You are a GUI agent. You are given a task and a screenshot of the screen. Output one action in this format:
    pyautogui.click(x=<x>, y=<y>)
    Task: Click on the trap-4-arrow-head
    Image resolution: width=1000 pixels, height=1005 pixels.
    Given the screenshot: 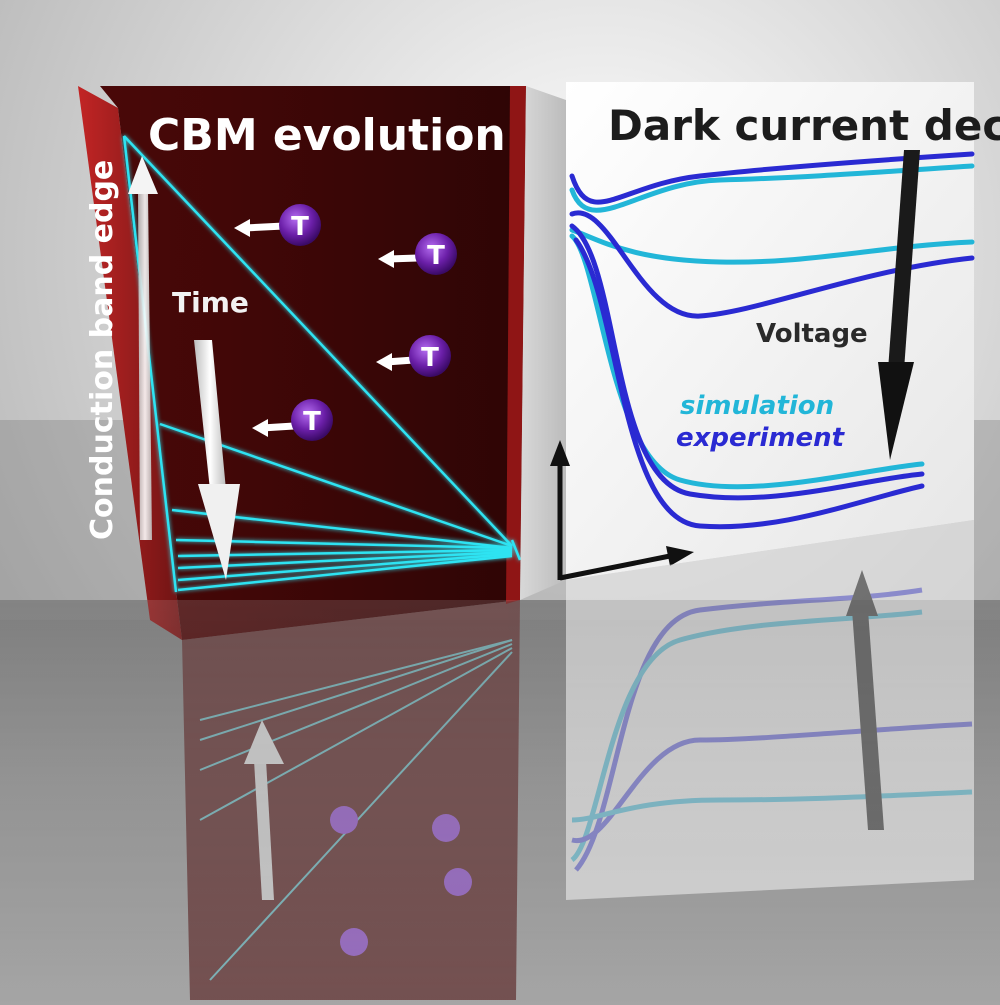 What is the action you would take?
    pyautogui.click(x=260, y=428)
    